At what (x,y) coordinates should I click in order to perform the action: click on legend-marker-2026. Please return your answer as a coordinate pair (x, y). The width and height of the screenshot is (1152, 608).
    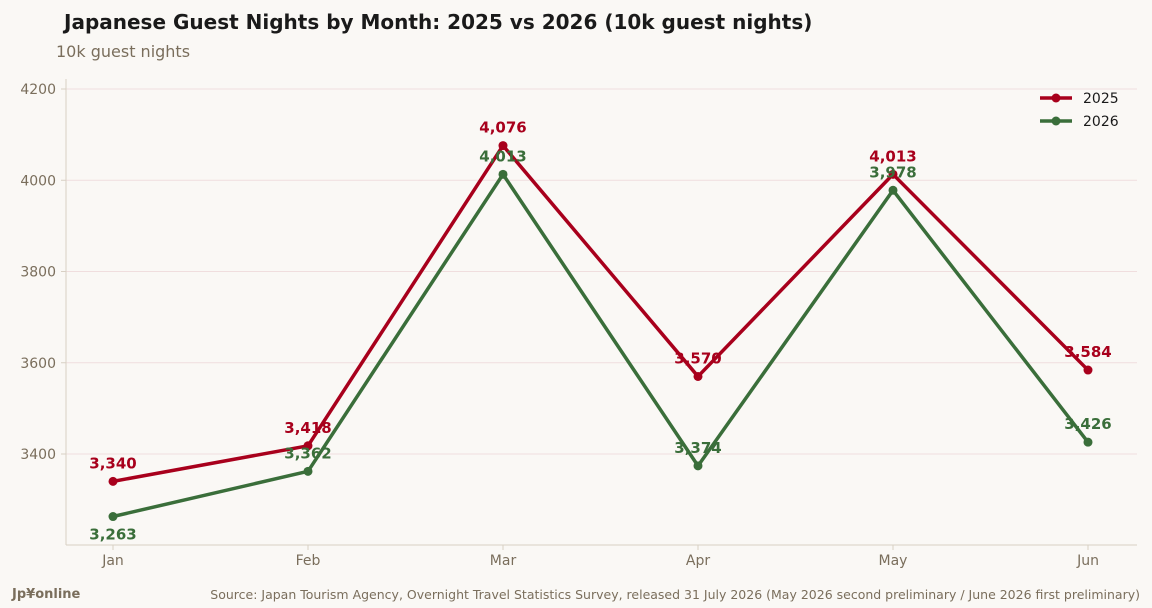
    Looking at the image, I should click on (1056, 121).